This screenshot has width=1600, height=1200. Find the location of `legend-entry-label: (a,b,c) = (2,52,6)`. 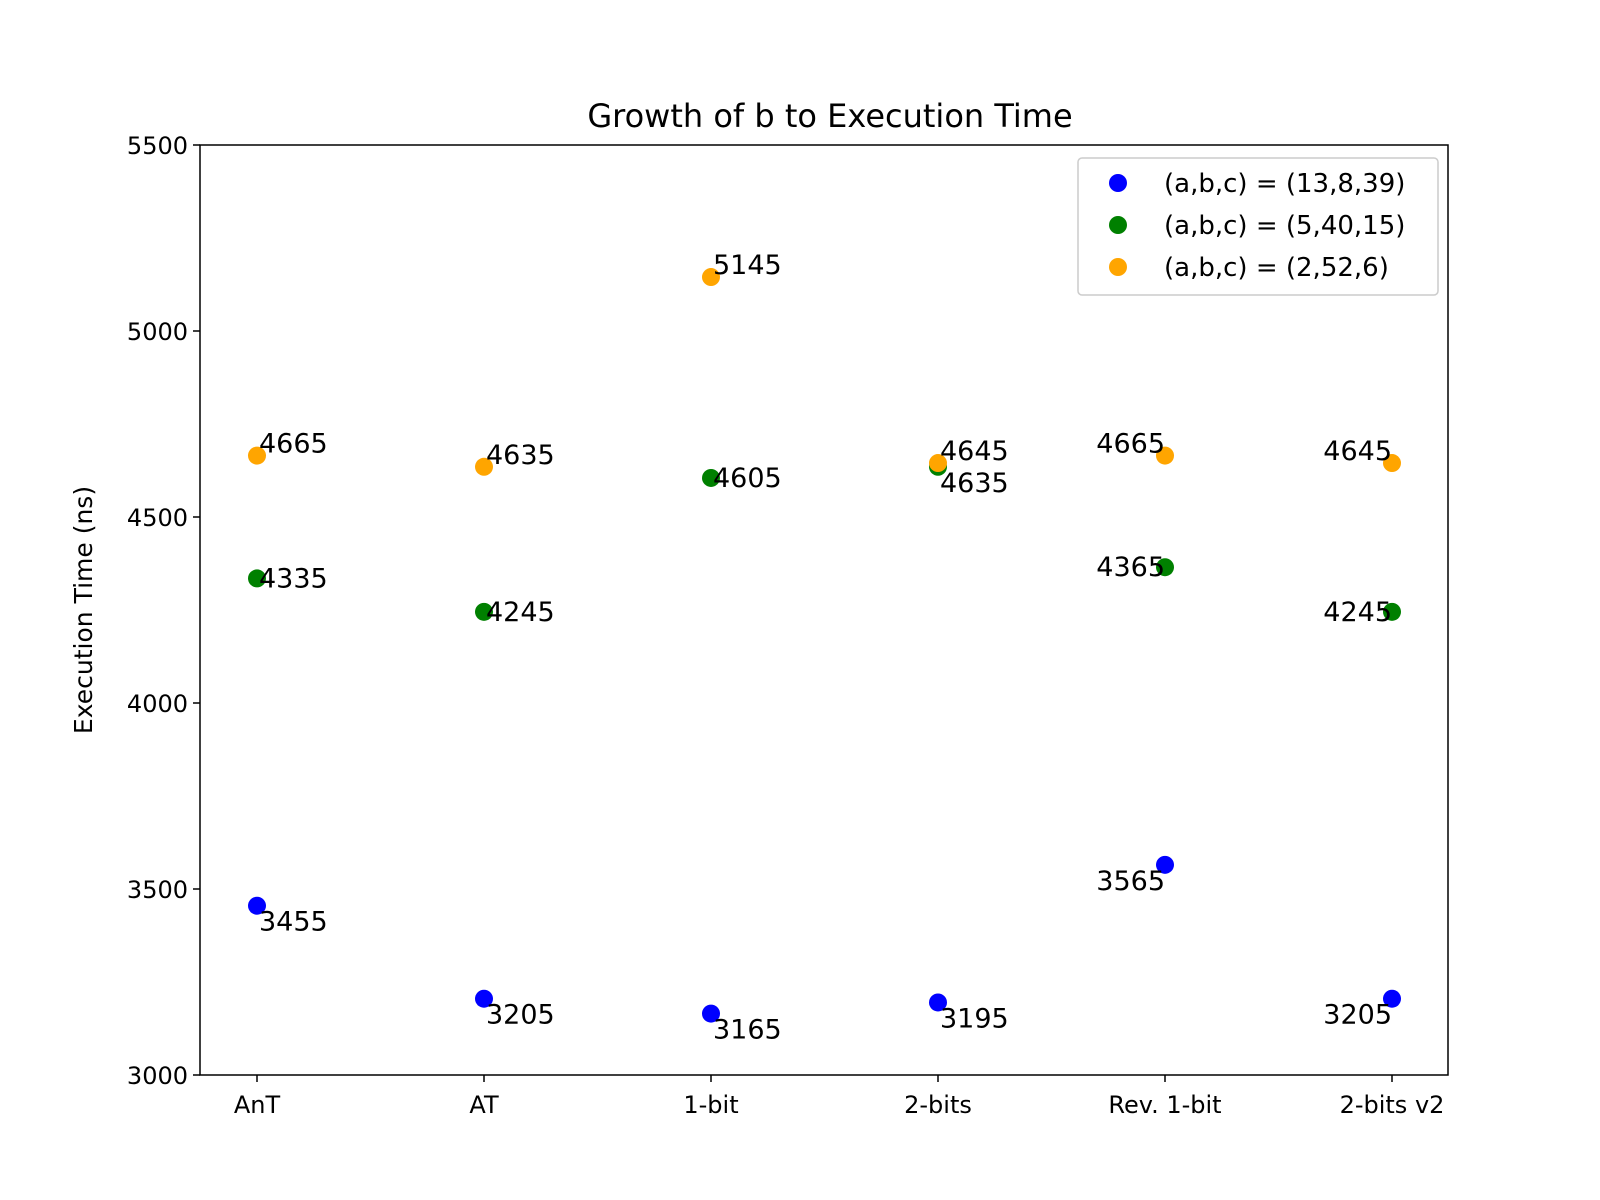

legend-entry-label: (a,b,c) = (2,52,6) is located at coordinates (1276, 268).